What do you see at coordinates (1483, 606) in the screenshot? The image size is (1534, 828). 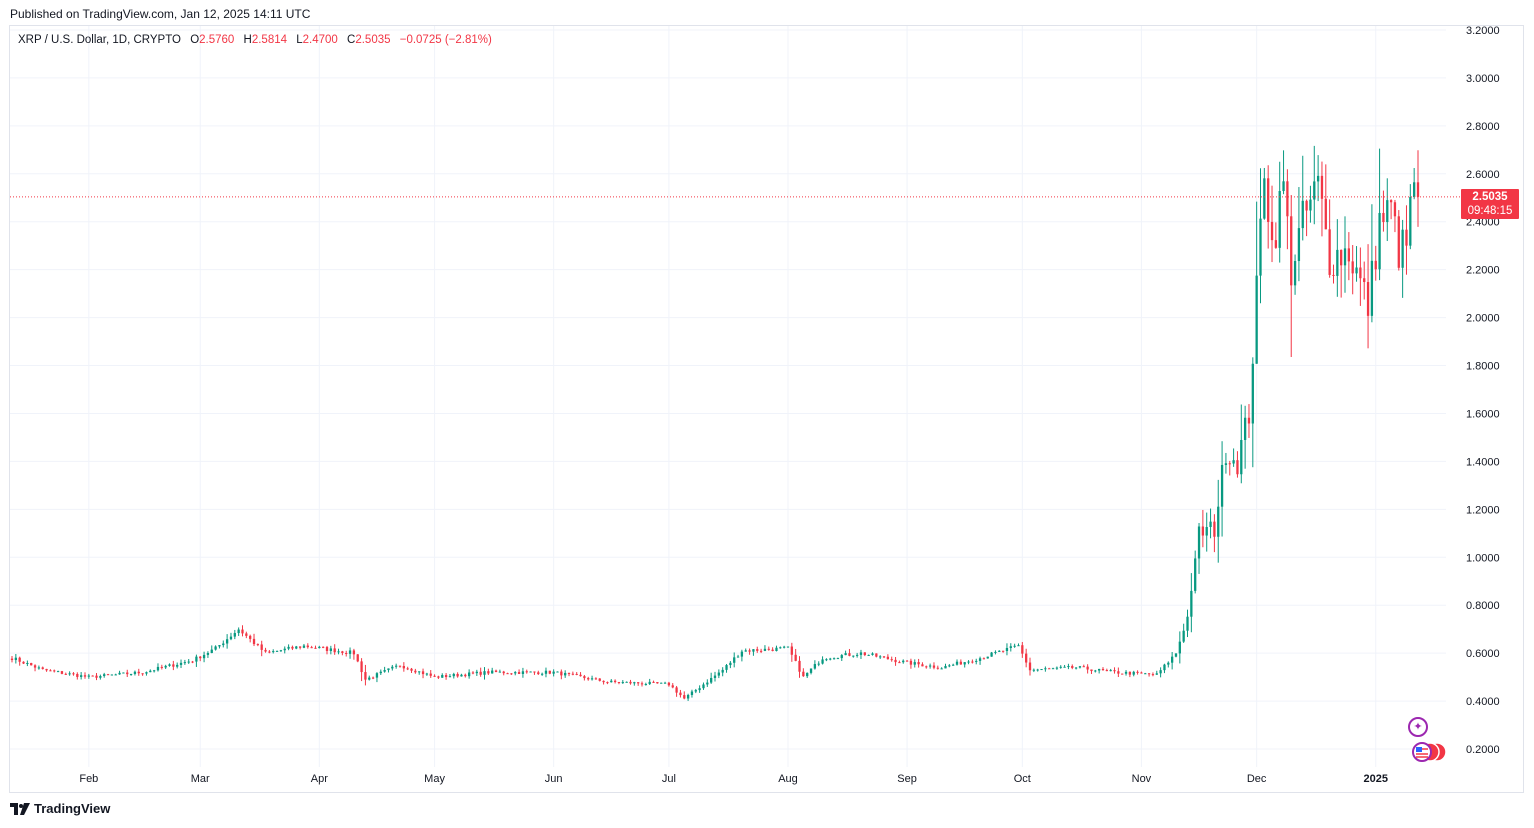 I see `y-tick-label: 0.8000` at bounding box center [1483, 606].